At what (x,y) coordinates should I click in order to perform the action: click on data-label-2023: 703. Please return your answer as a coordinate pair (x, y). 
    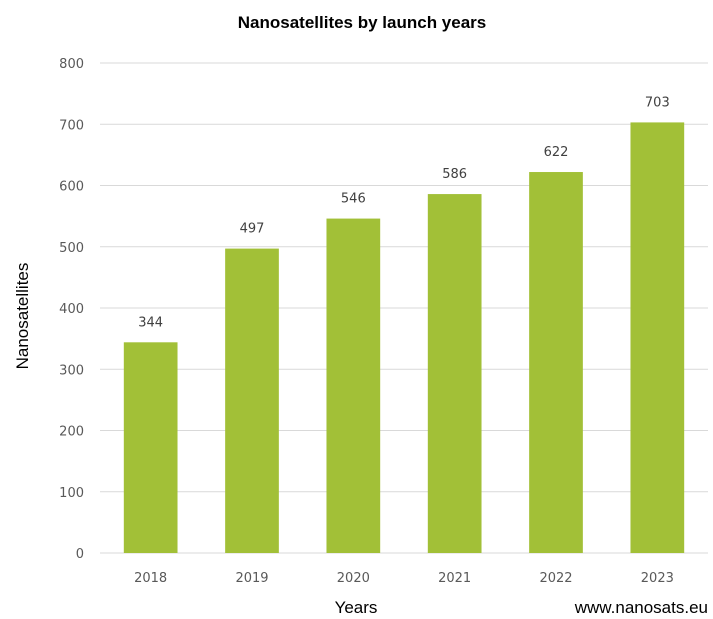
    Looking at the image, I should click on (657, 102).